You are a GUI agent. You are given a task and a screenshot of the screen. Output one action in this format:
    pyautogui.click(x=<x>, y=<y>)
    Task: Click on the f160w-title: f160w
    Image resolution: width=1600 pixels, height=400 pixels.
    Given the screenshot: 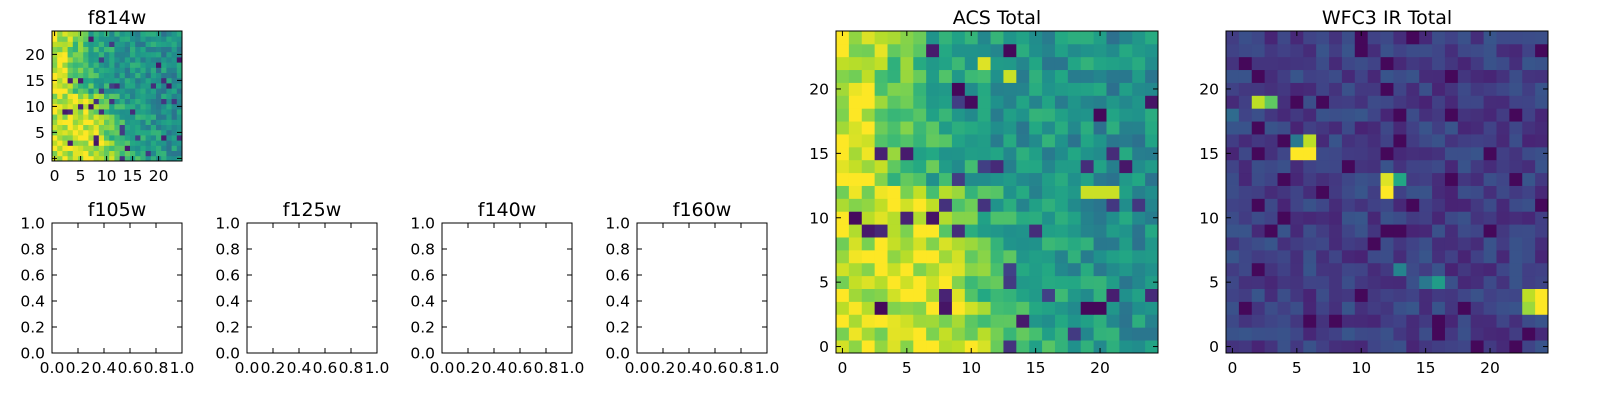 What is the action you would take?
    pyautogui.click(x=702, y=210)
    